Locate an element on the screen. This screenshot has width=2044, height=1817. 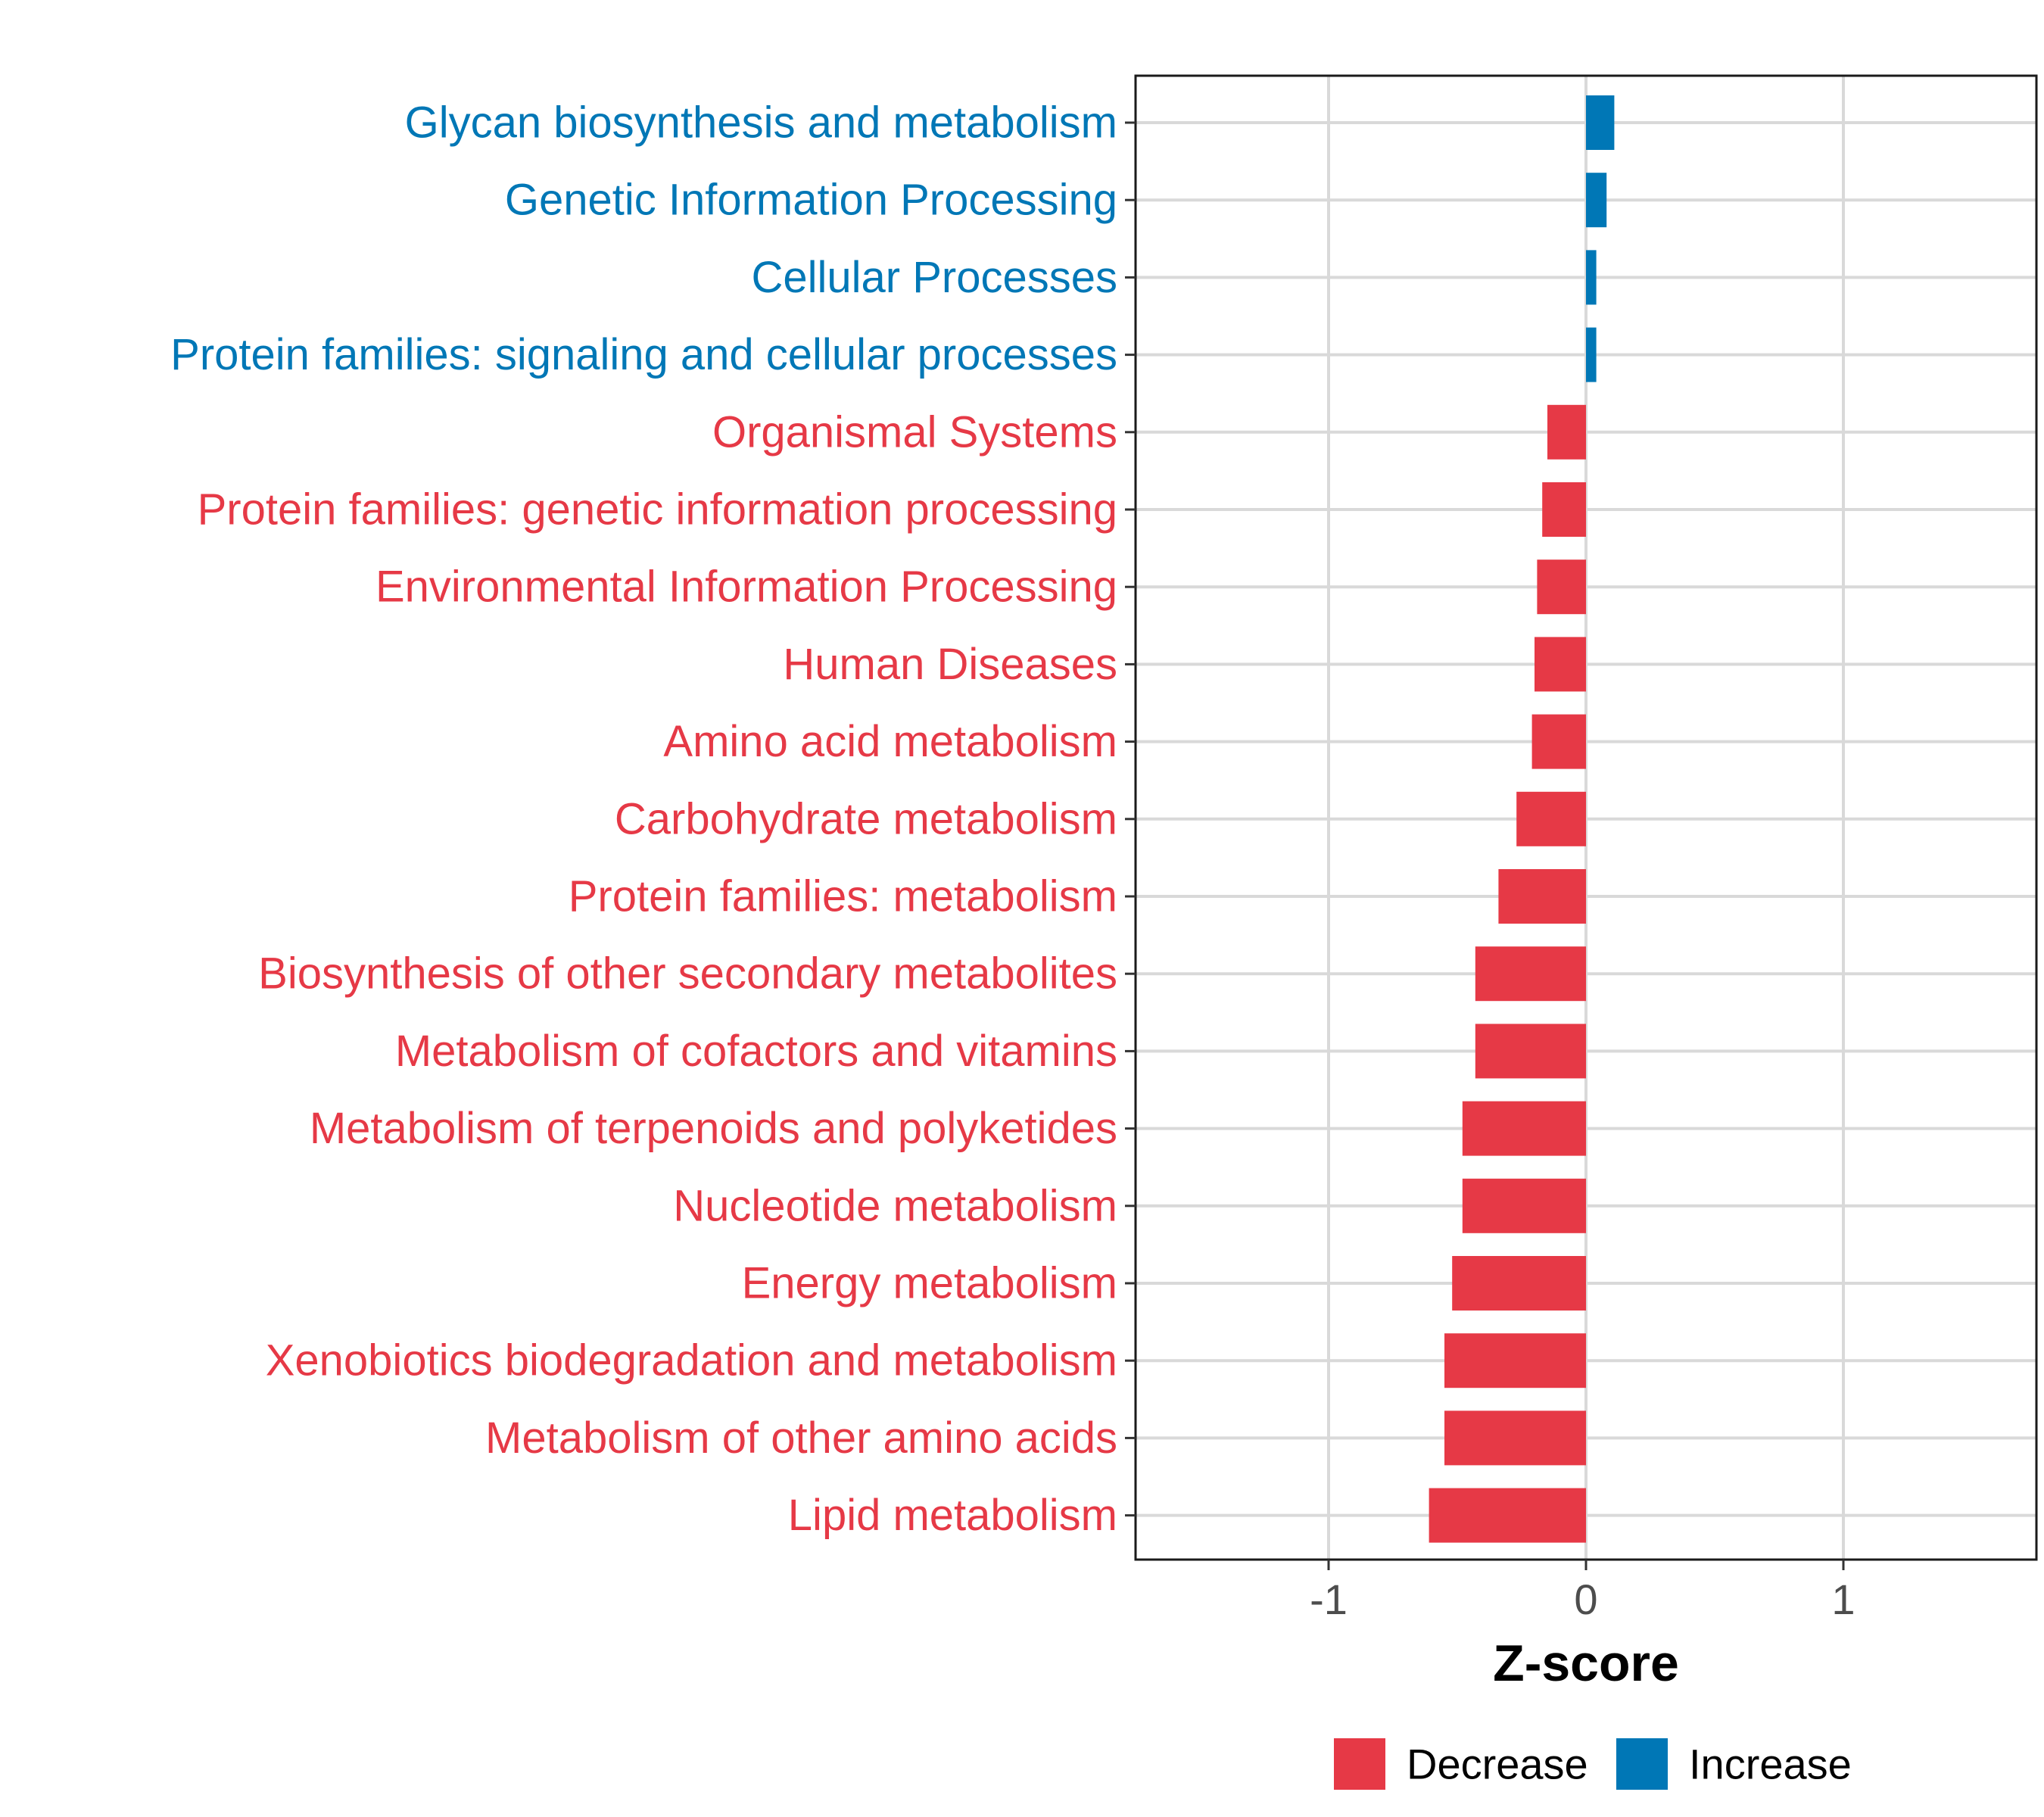
y-axis-ticks is located at coordinates (1130, 819).